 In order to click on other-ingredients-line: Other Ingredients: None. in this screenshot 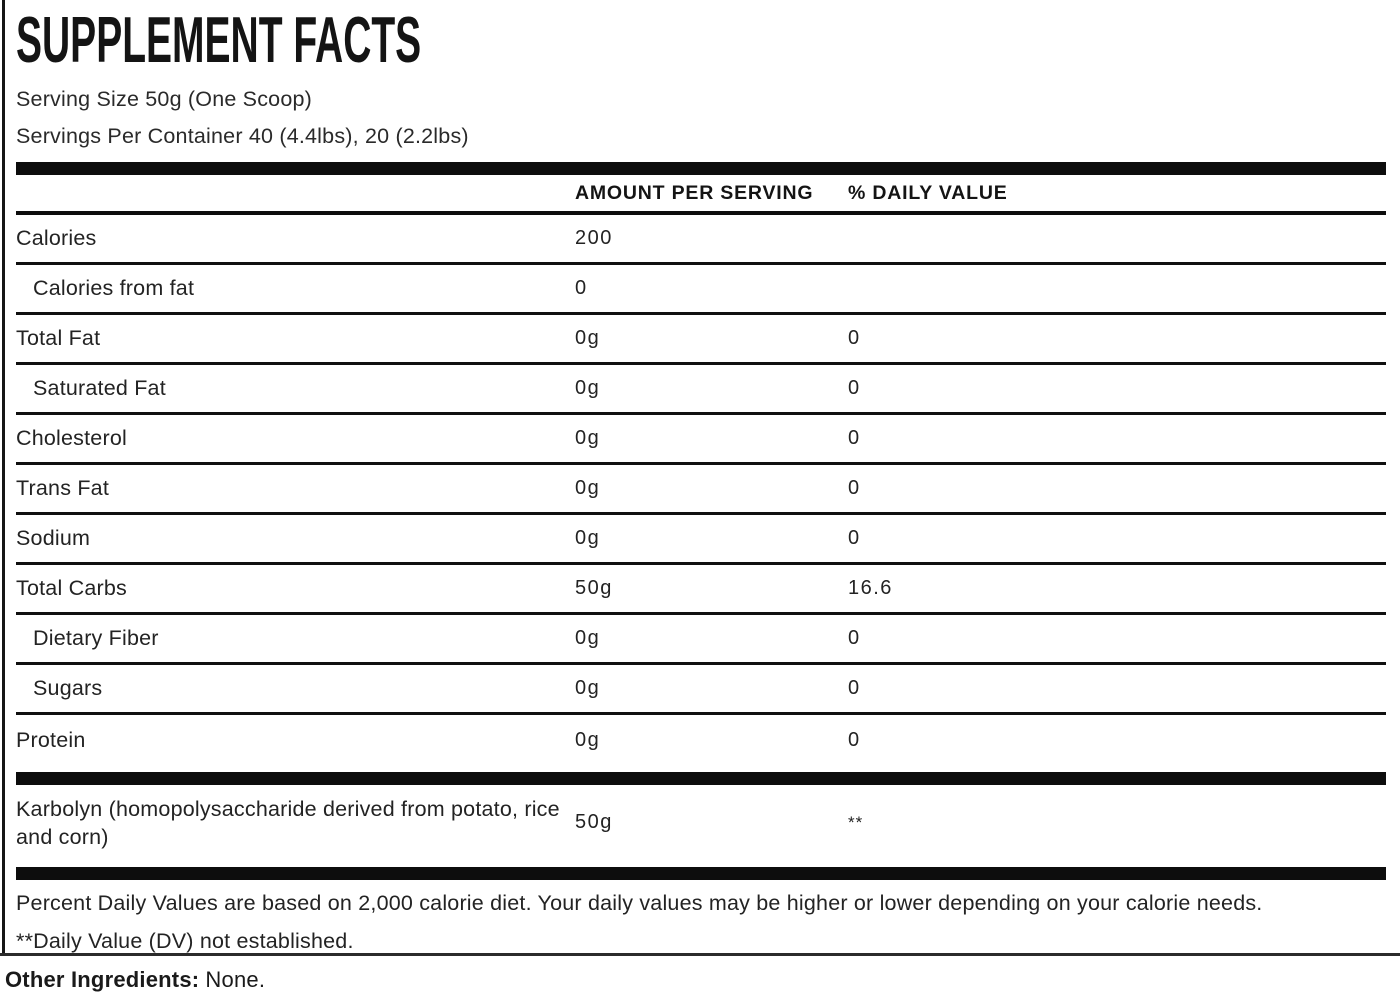, I will do `click(702, 980)`.